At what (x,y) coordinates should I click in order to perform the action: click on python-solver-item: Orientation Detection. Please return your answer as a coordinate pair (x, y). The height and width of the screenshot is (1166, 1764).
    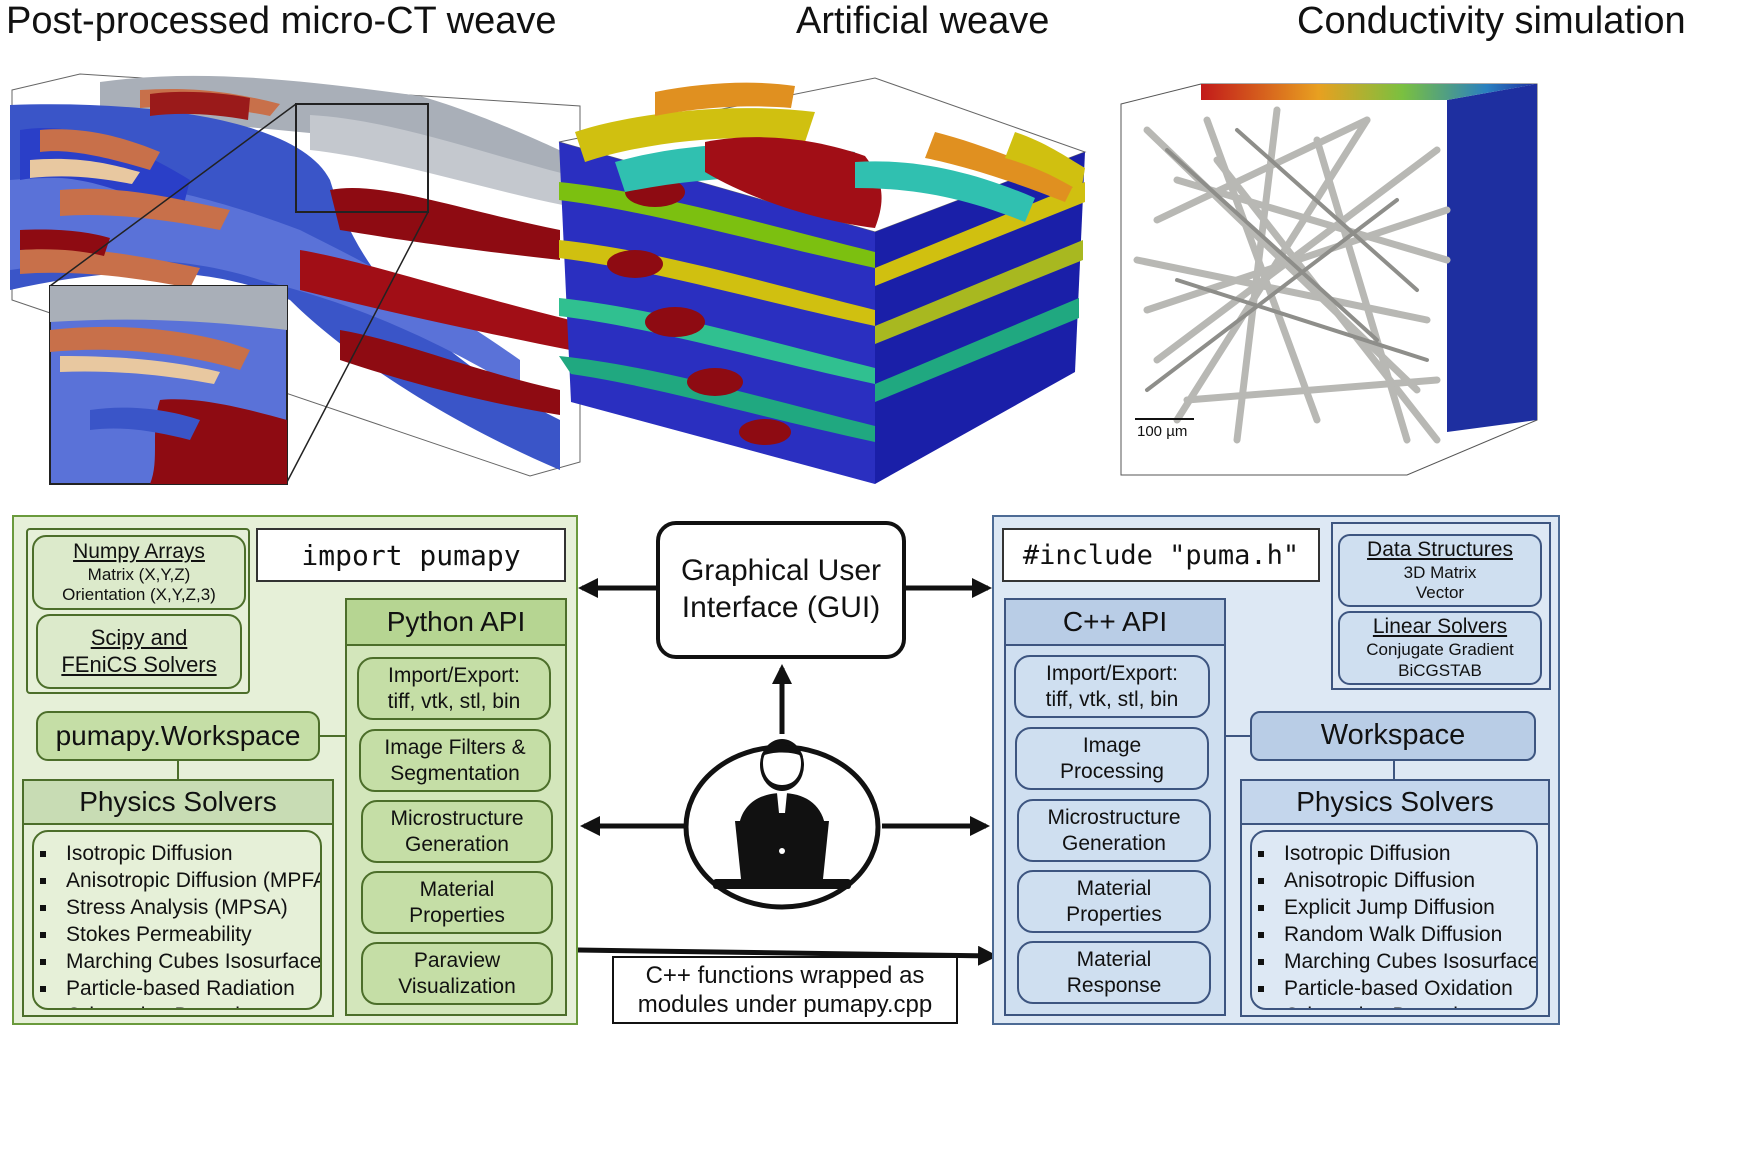
    Looking at the image, I should click on (177, 1005).